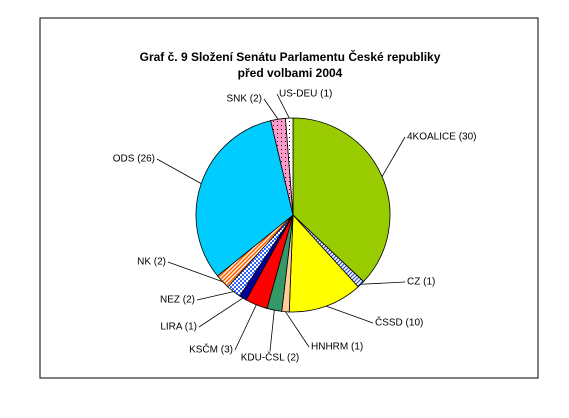 The image size is (569, 418). What do you see at coordinates (244, 99) in the screenshot?
I see `data-label: SNK (2)` at bounding box center [244, 99].